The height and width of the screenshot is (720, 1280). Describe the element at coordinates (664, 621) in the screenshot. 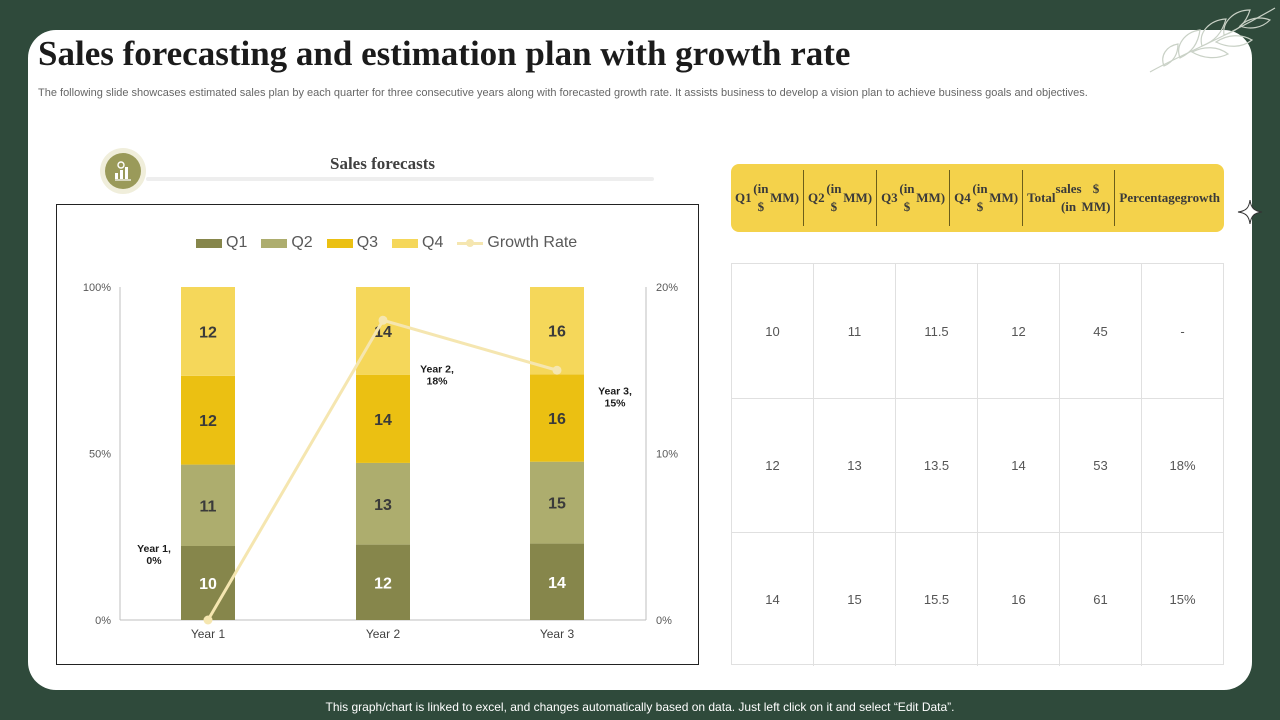

I see `y2-tick-label: 0%` at that location.